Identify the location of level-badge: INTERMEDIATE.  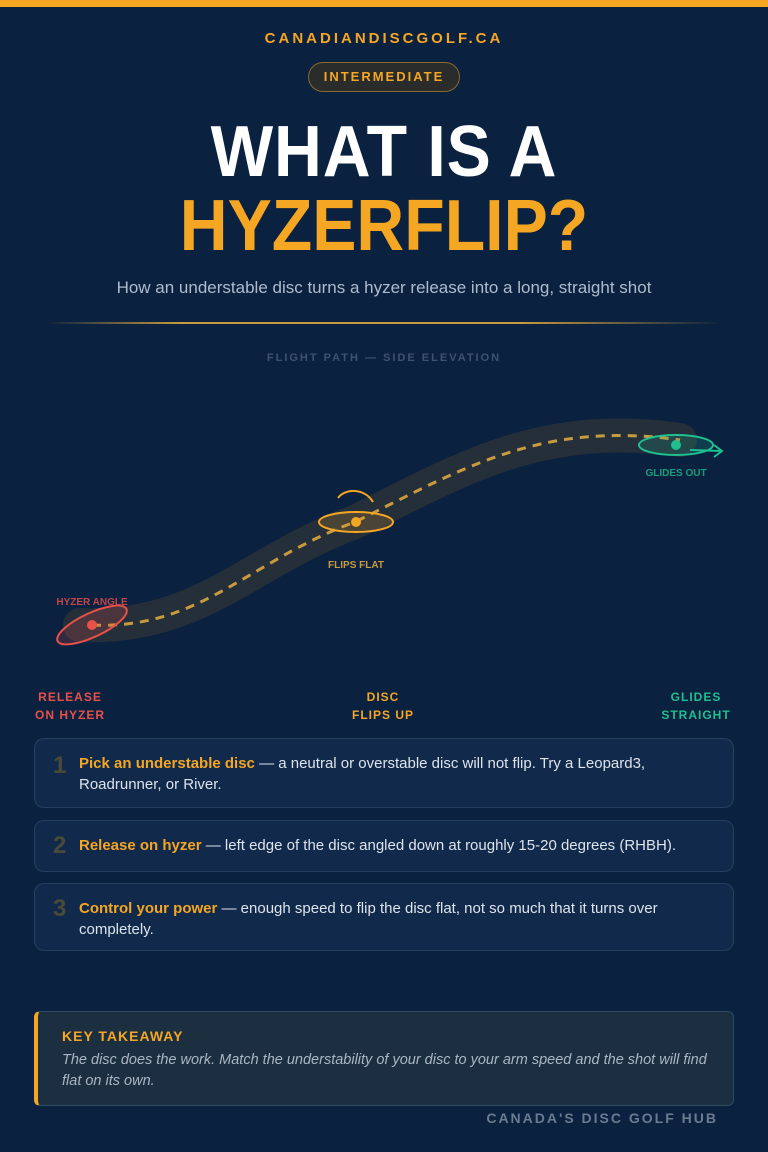
(384, 77).